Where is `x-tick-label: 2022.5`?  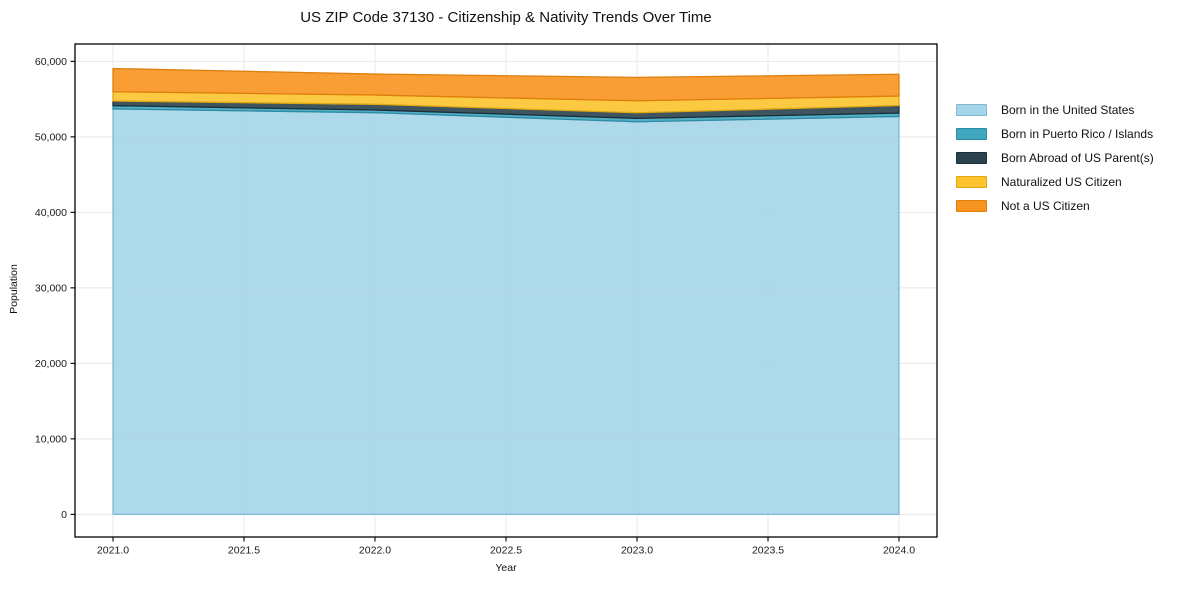 x-tick-label: 2022.5 is located at coordinates (506, 551).